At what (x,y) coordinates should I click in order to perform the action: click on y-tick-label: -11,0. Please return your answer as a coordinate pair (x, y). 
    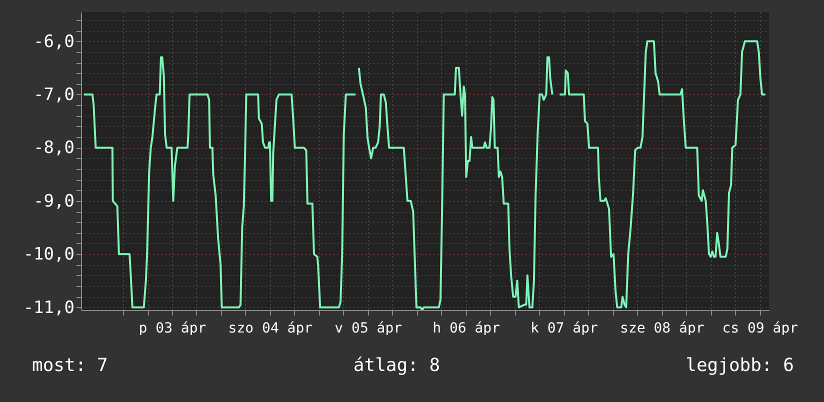
    Looking at the image, I should click on (48, 308).